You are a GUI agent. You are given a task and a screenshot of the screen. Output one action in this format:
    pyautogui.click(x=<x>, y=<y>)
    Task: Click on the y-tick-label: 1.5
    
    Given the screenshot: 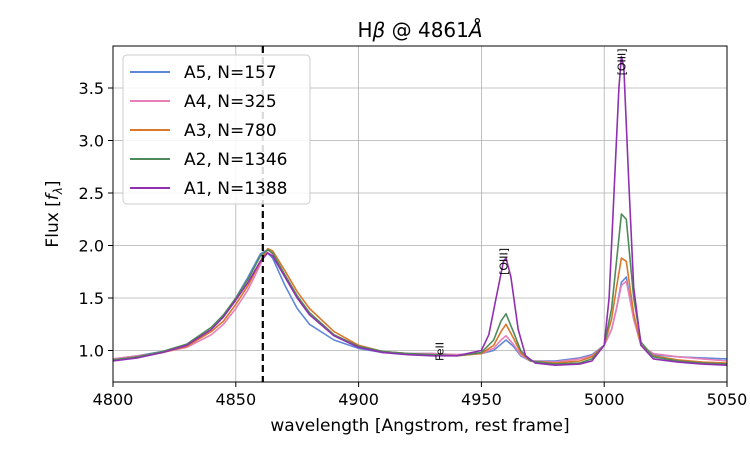 What is the action you would take?
    pyautogui.click(x=91, y=298)
    